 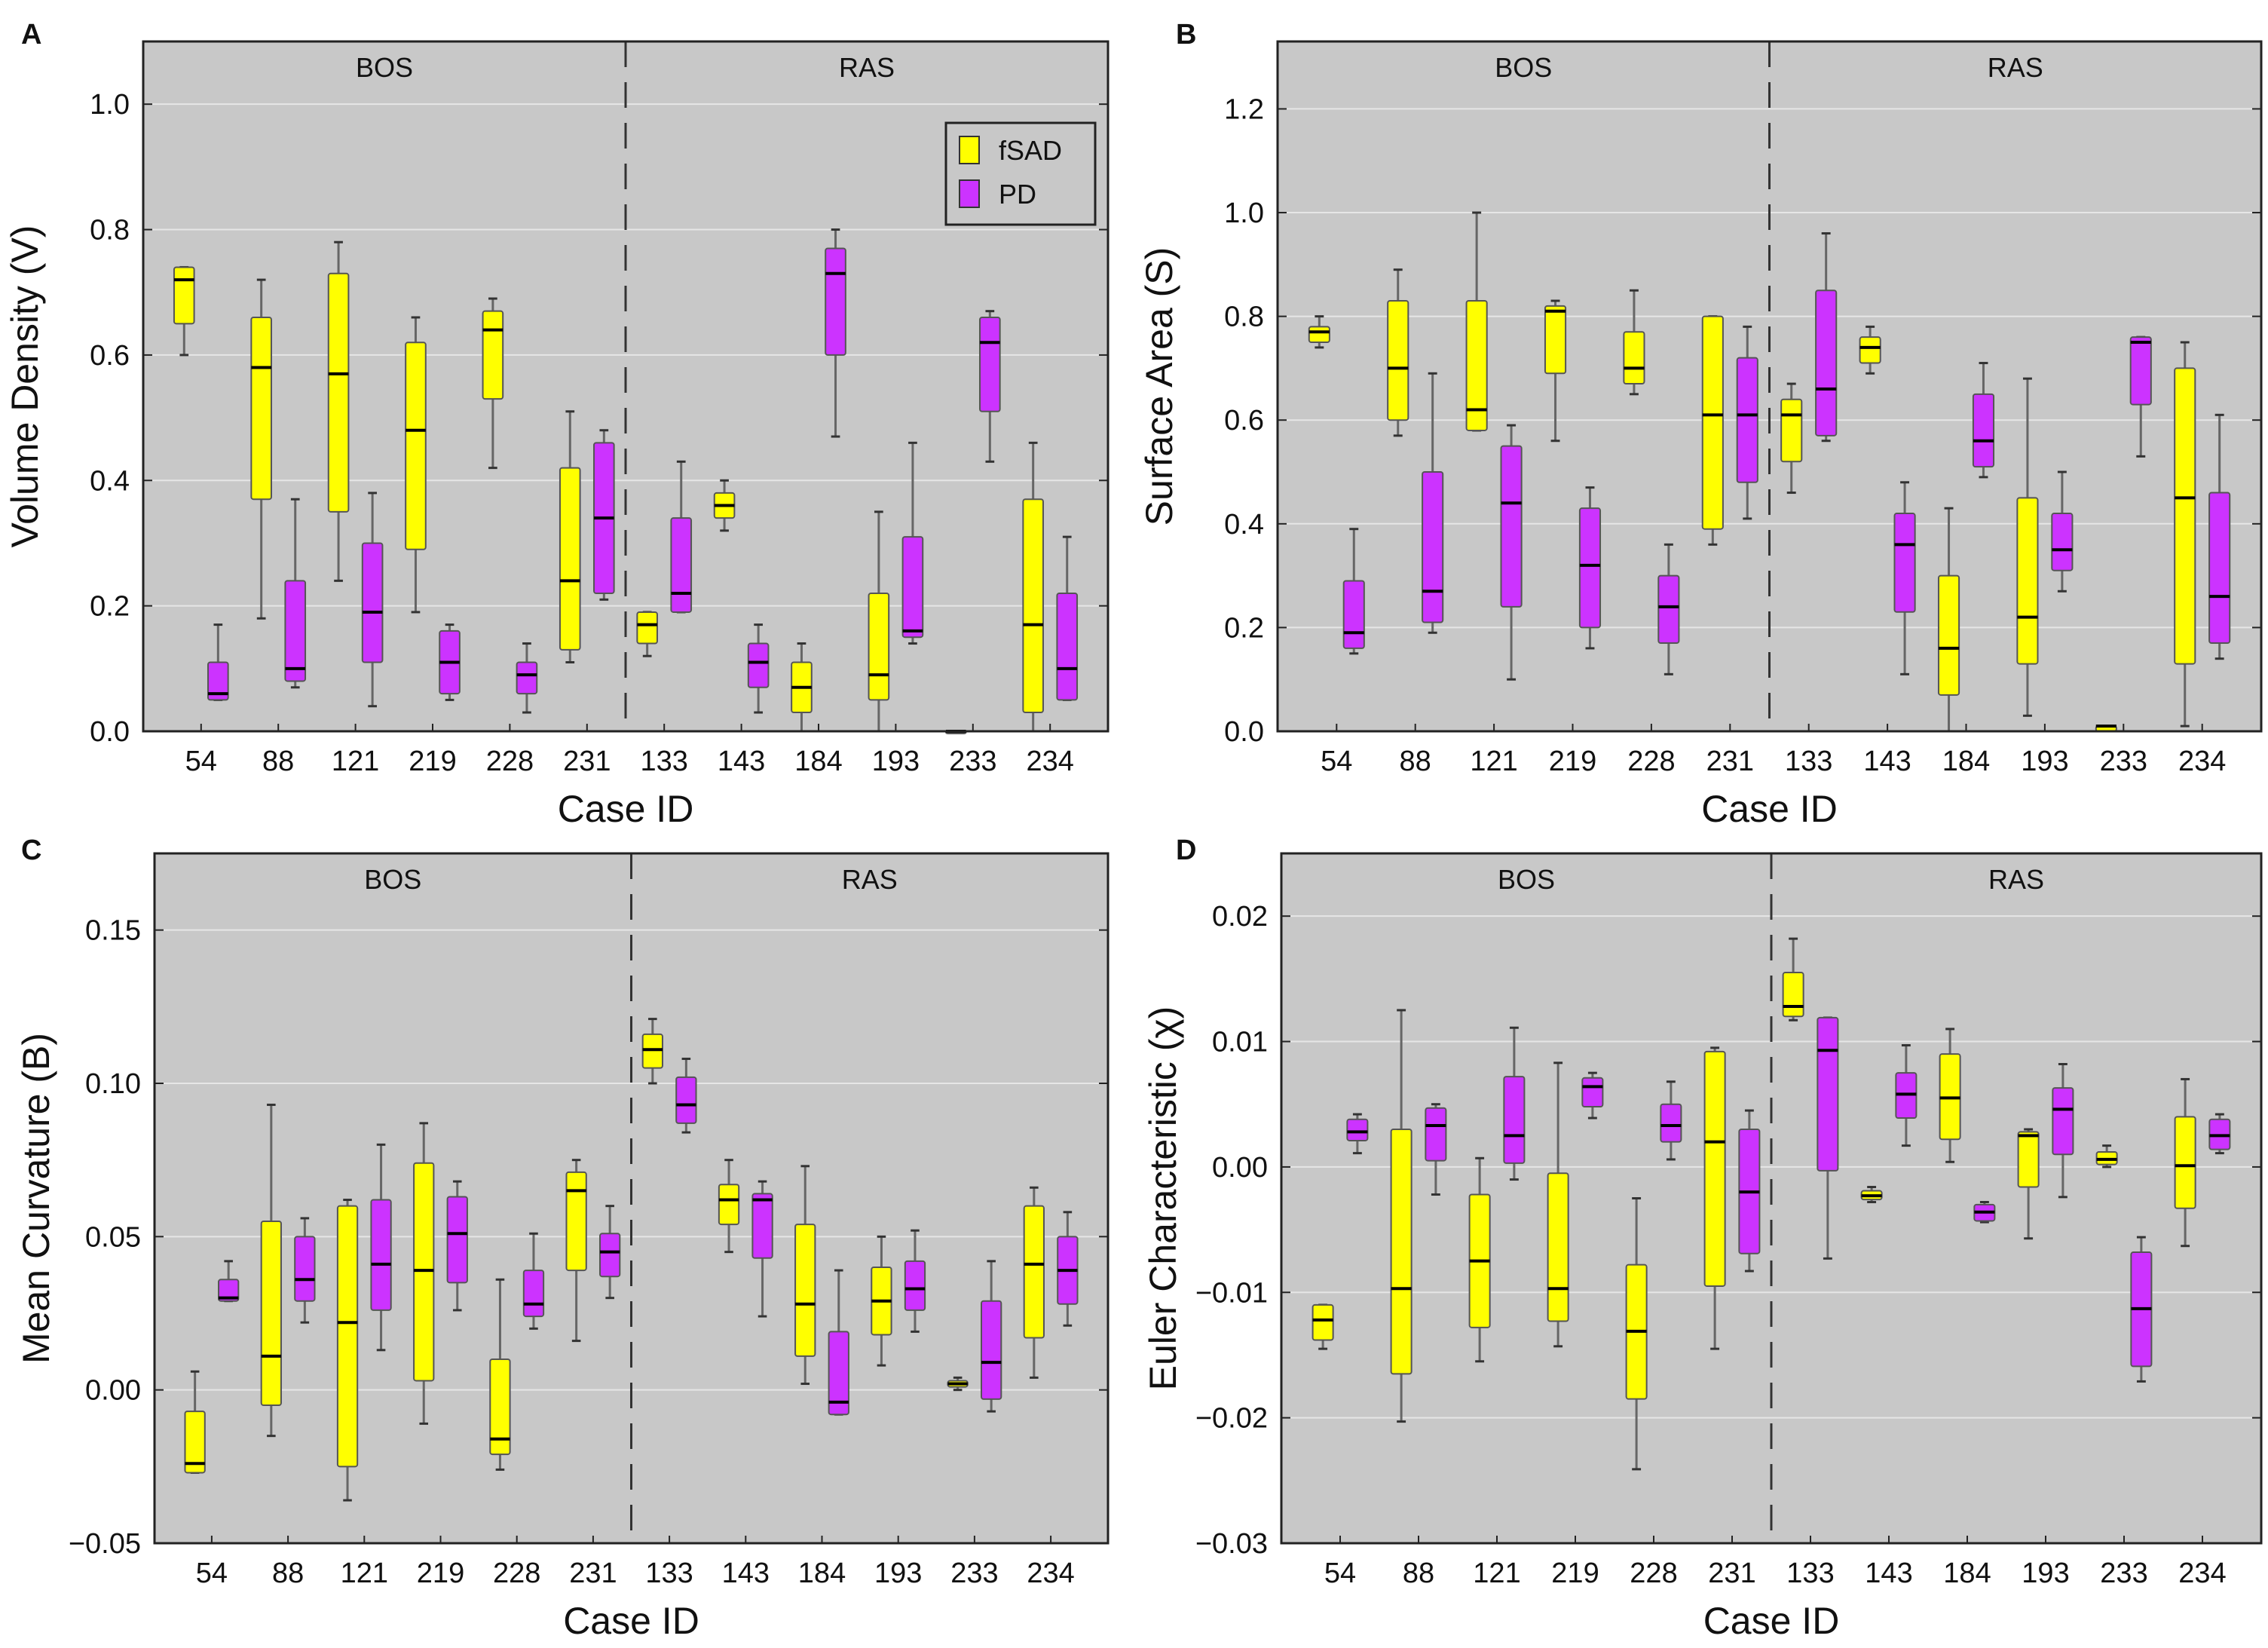 I want to click on y-axis-label: Volume Density (V), so click(x=25, y=386).